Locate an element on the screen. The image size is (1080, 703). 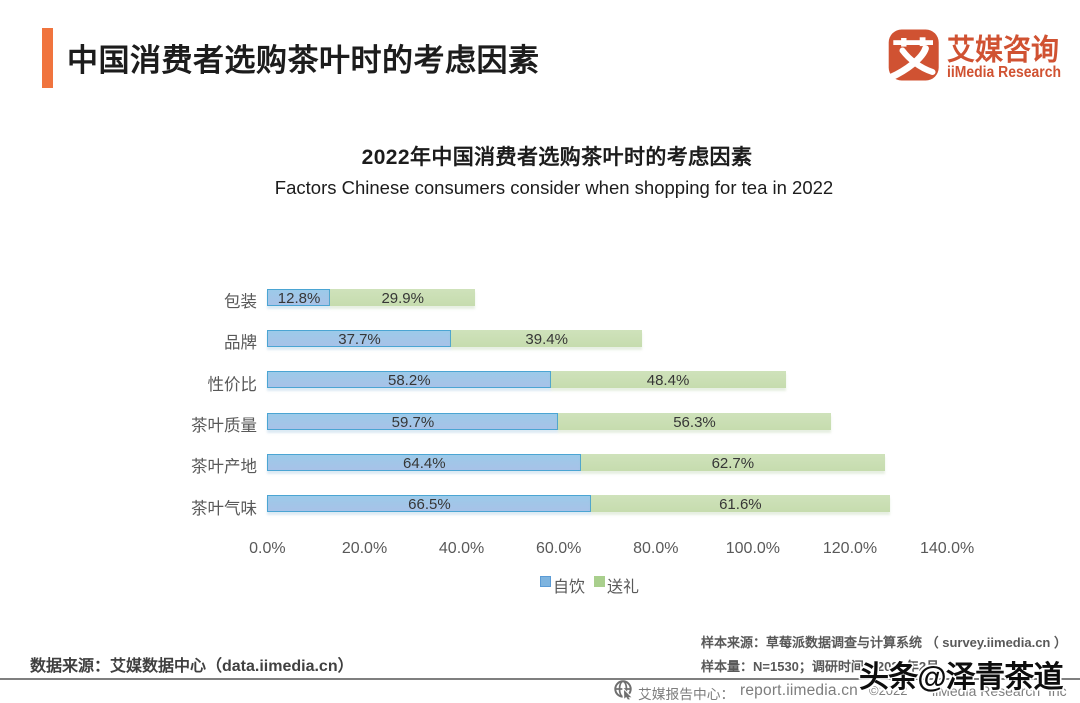
svg-text: iiMedia Research is located at coordinates (1004, 72).